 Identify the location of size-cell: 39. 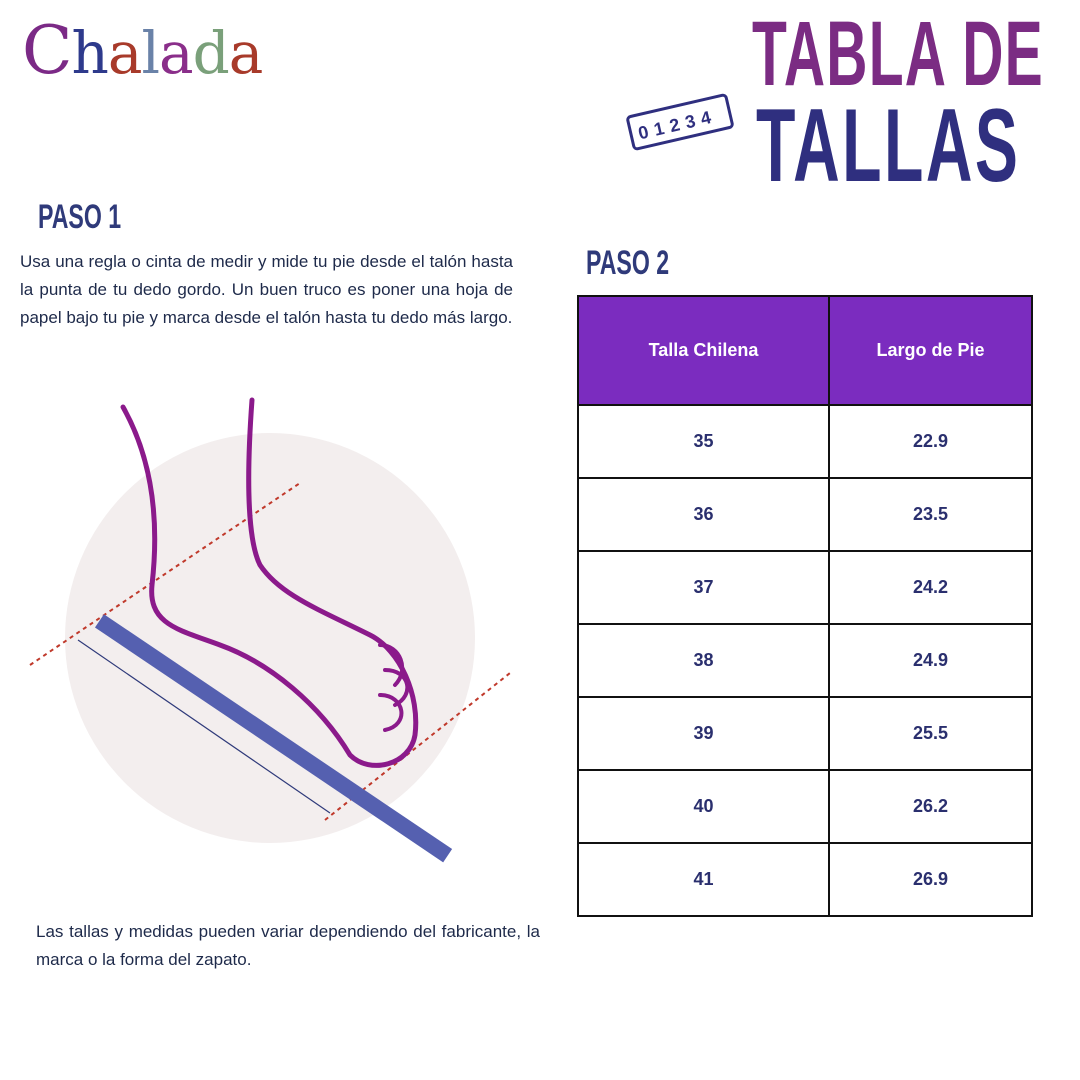
(703, 733).